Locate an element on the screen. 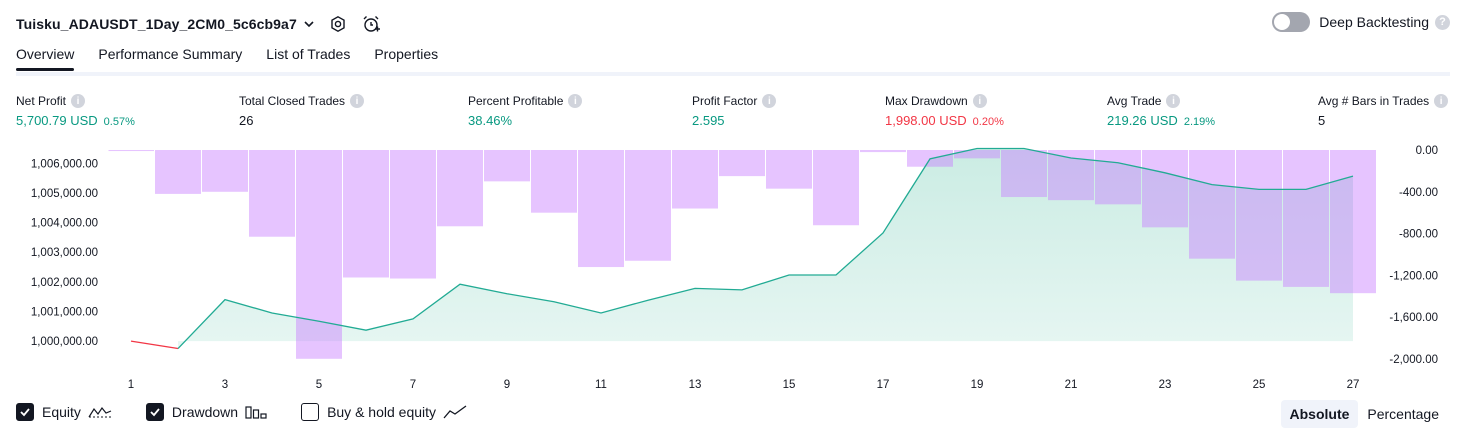 The height and width of the screenshot is (438, 1466). equity-checkbox is located at coordinates (25, 412).